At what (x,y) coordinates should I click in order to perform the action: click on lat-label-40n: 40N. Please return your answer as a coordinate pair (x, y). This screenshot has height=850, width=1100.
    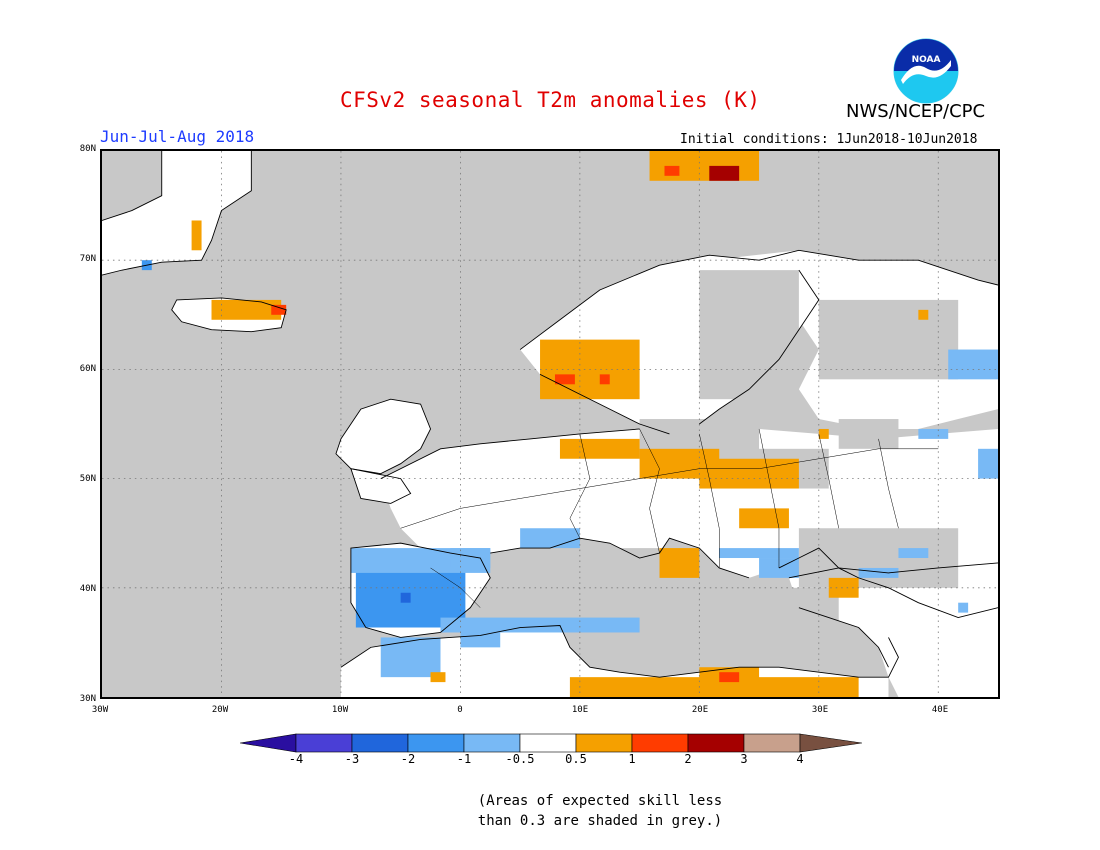
    Looking at the image, I should click on (87, 589).